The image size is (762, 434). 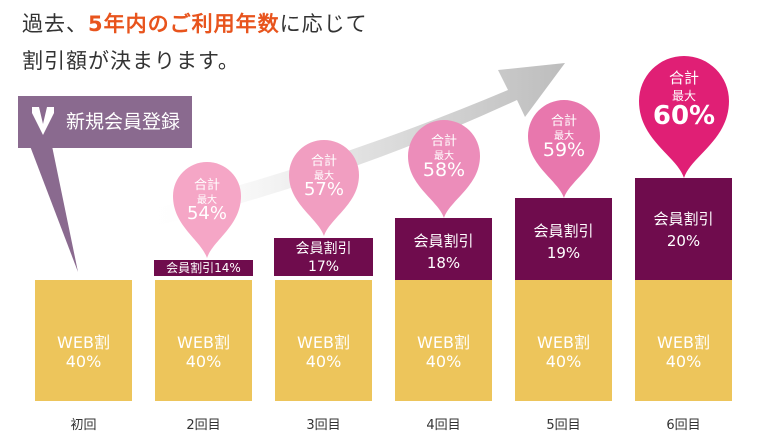 I want to click on member-discount-bar-4: 会員割引 18%, so click(x=443, y=249).